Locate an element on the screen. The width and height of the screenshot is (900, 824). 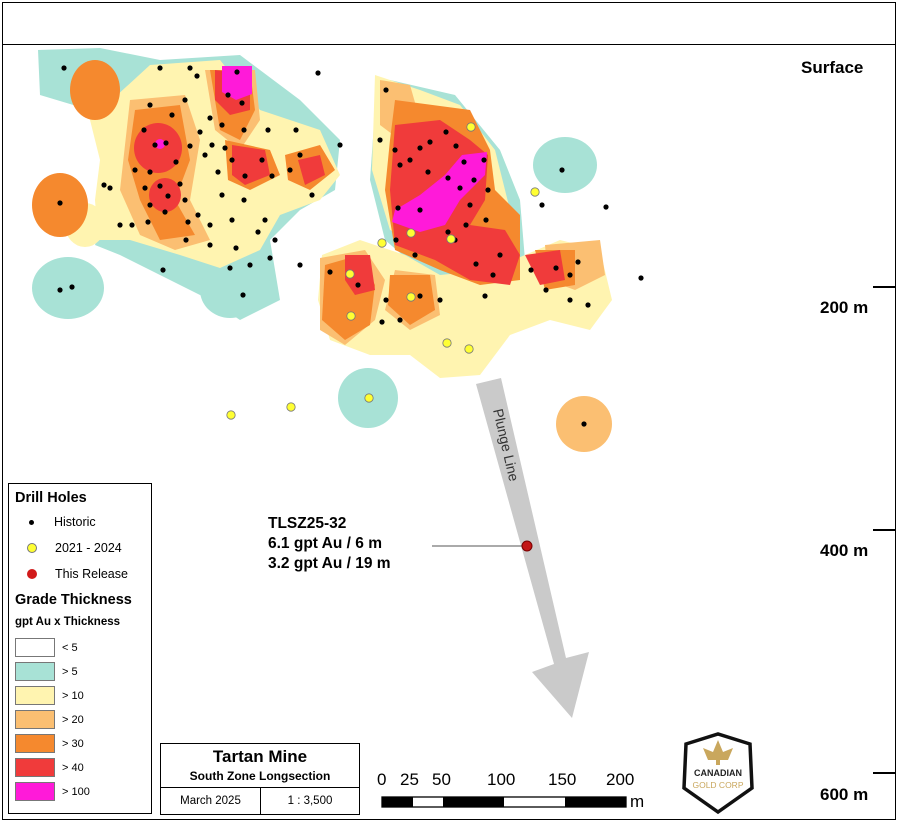
depth-label-200: 200 m is located at coordinates (844, 307).